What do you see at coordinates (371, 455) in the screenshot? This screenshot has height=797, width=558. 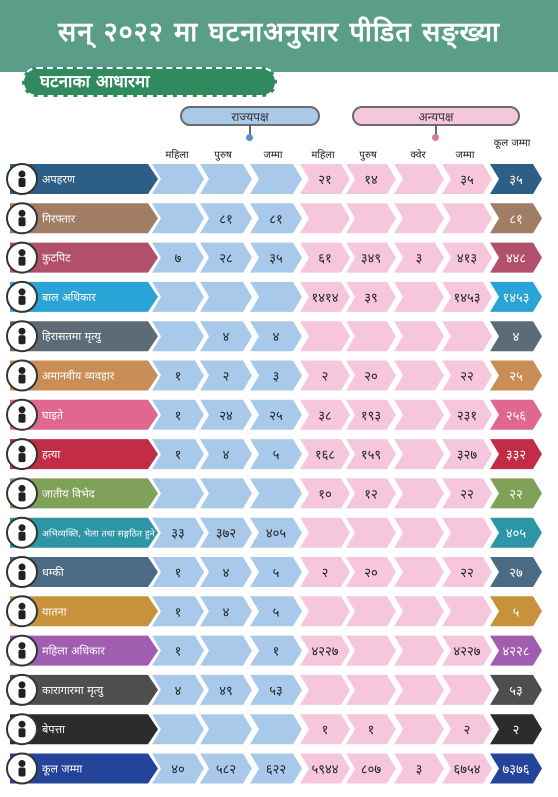 I see `other-value: १५९` at bounding box center [371, 455].